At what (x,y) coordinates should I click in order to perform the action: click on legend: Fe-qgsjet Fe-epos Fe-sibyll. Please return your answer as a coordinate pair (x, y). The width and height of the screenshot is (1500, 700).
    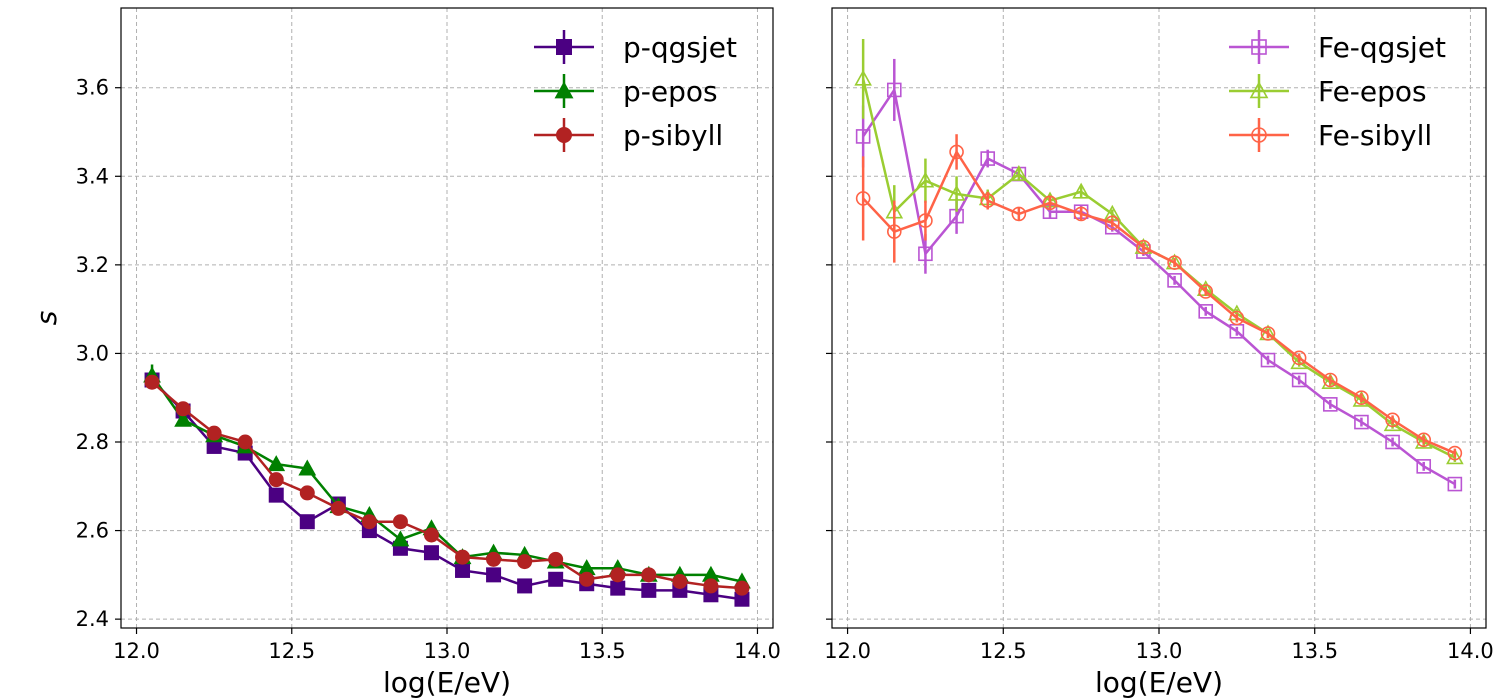
    Looking at the image, I should click on (1337, 91).